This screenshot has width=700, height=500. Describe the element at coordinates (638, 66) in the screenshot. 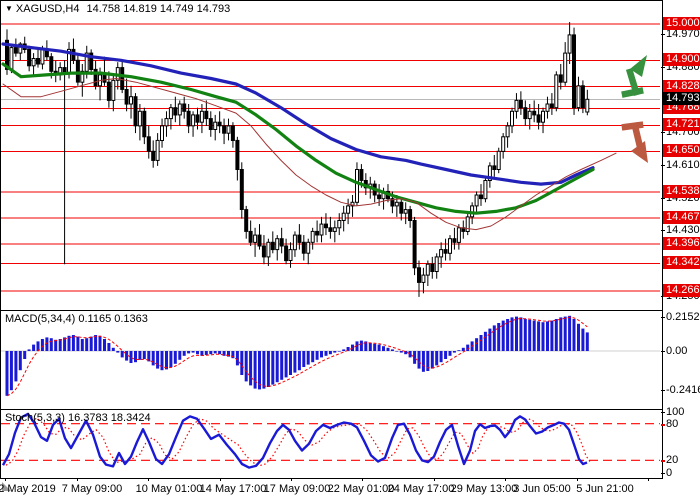

I see `up-arrow-head-icon` at that location.